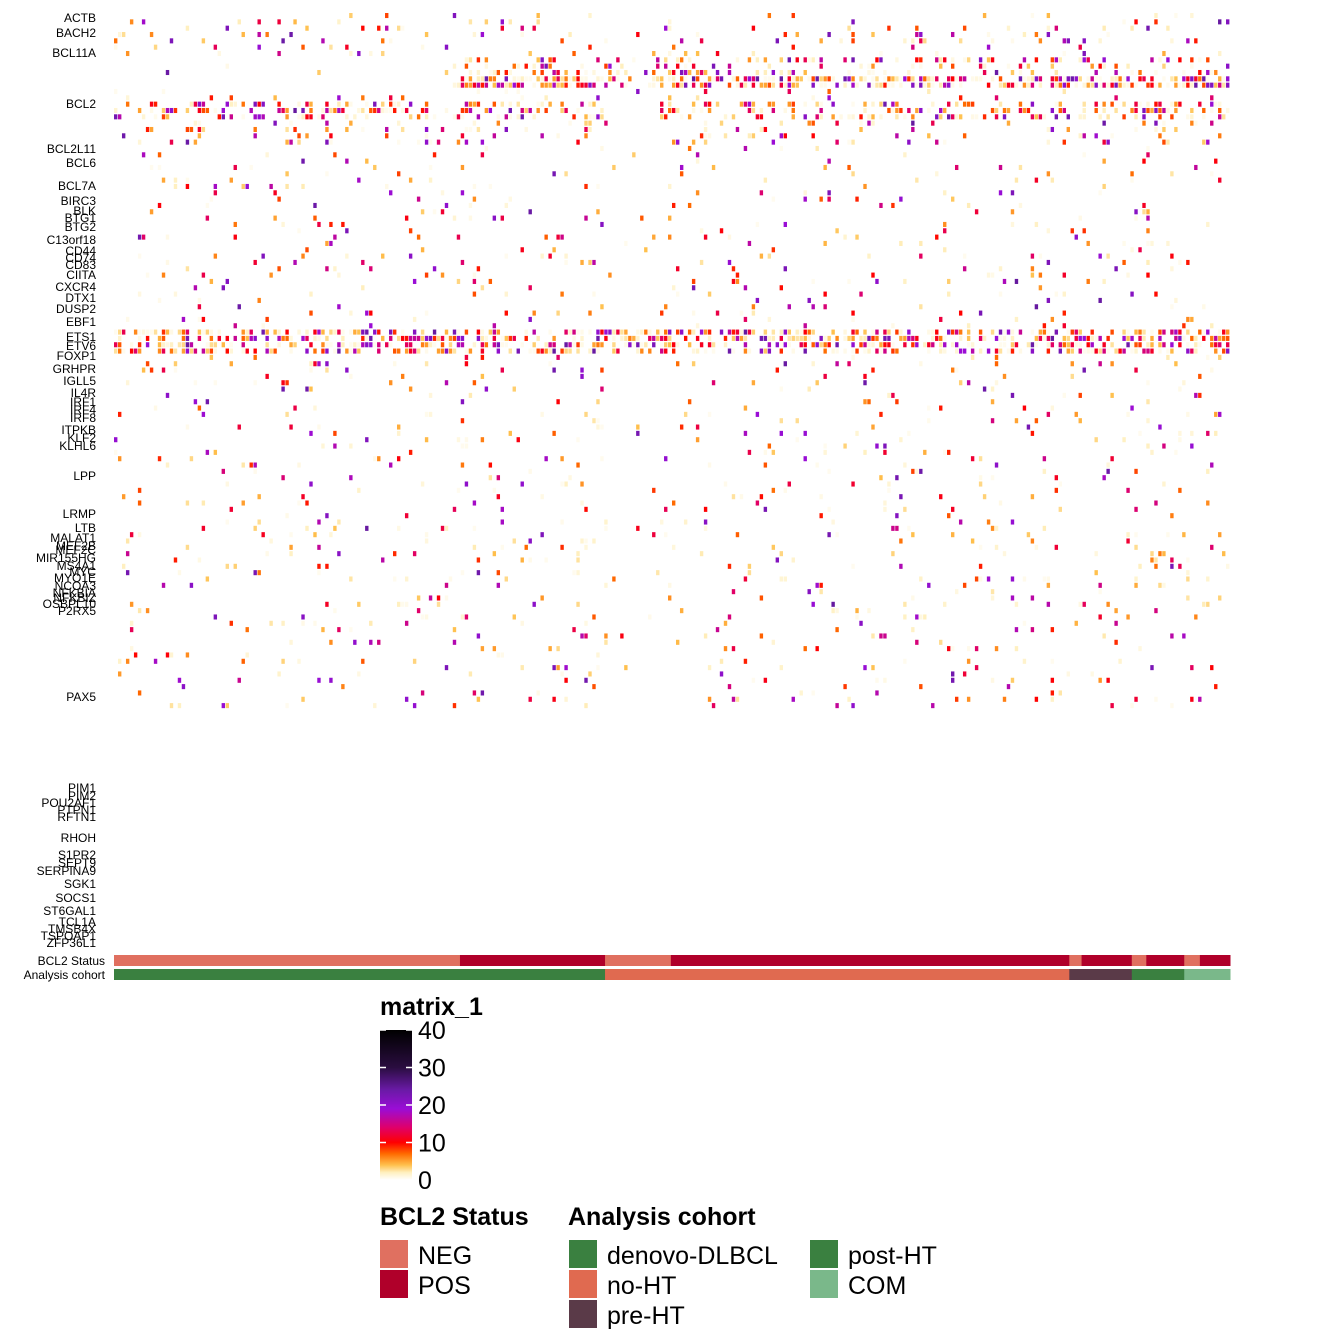  What do you see at coordinates (583, 1254) in the screenshot?
I see `legend-swatch` at bounding box center [583, 1254].